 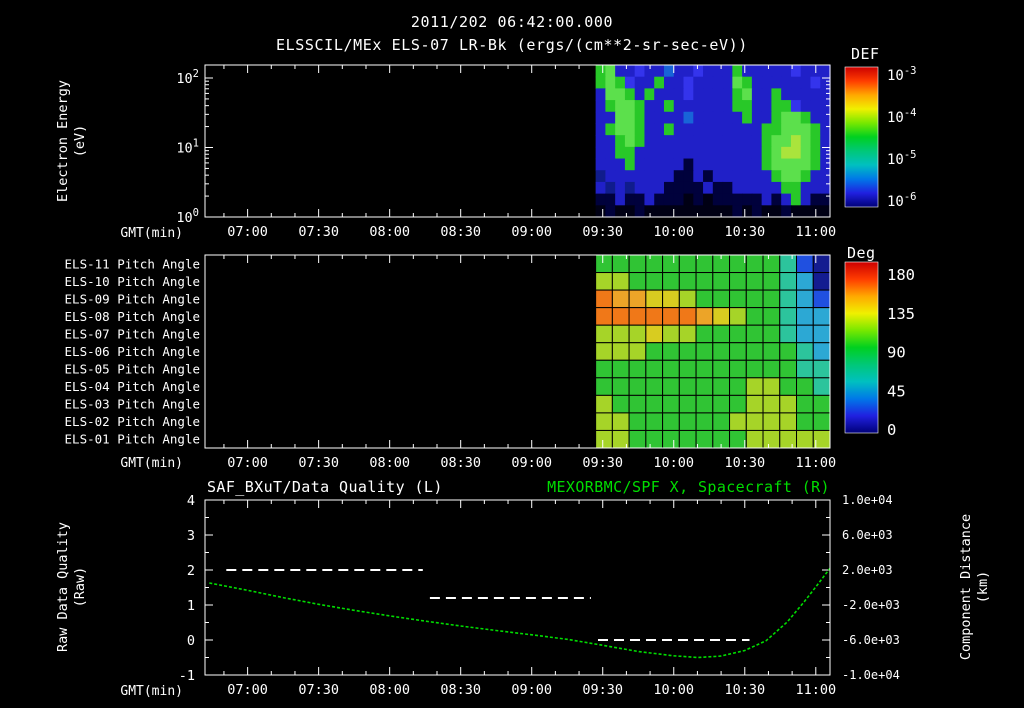 I want to click on def-colorbar-exponent: -4, so click(x=910, y=113).